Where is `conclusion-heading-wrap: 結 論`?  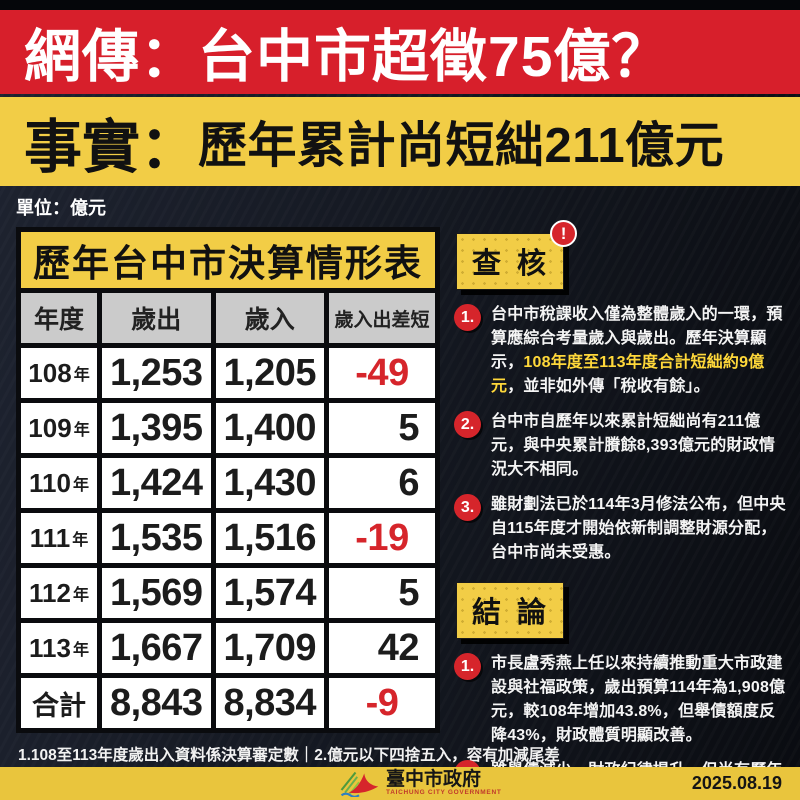 conclusion-heading-wrap: 結 論 is located at coordinates (510, 610).